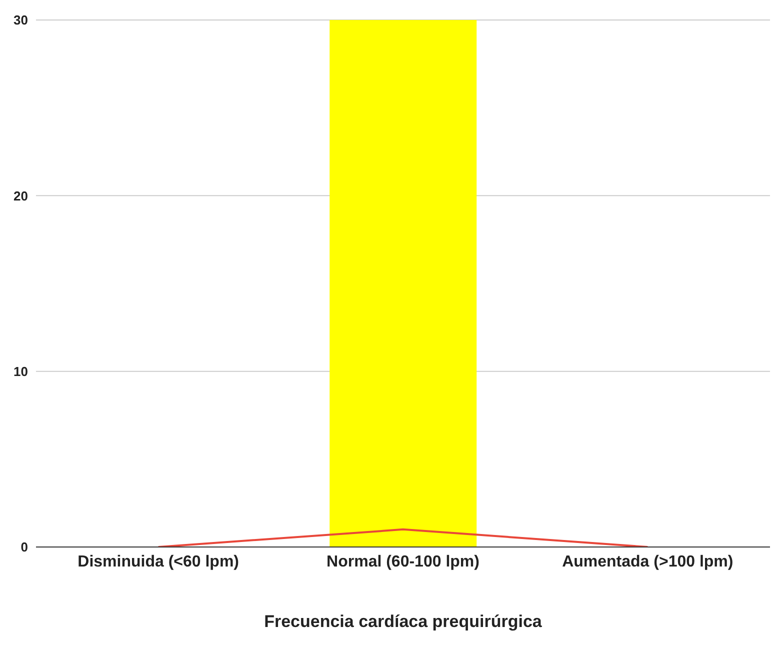 The image size is (778, 645). I want to click on x-tick-label: Disminuida (<60 lpm), so click(159, 561).